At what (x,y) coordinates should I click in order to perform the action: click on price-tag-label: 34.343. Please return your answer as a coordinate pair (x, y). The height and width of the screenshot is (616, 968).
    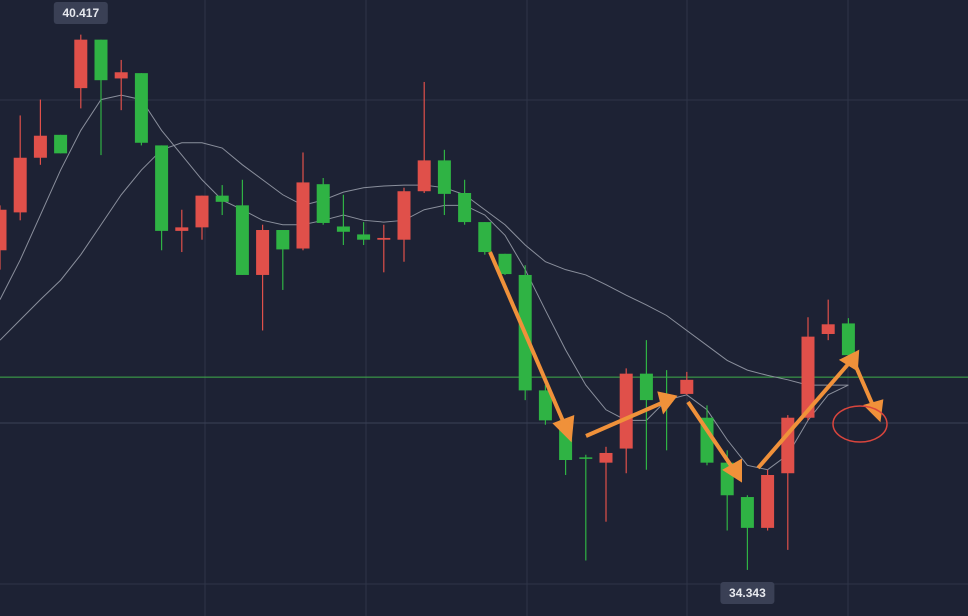
    Looking at the image, I should click on (747, 593).